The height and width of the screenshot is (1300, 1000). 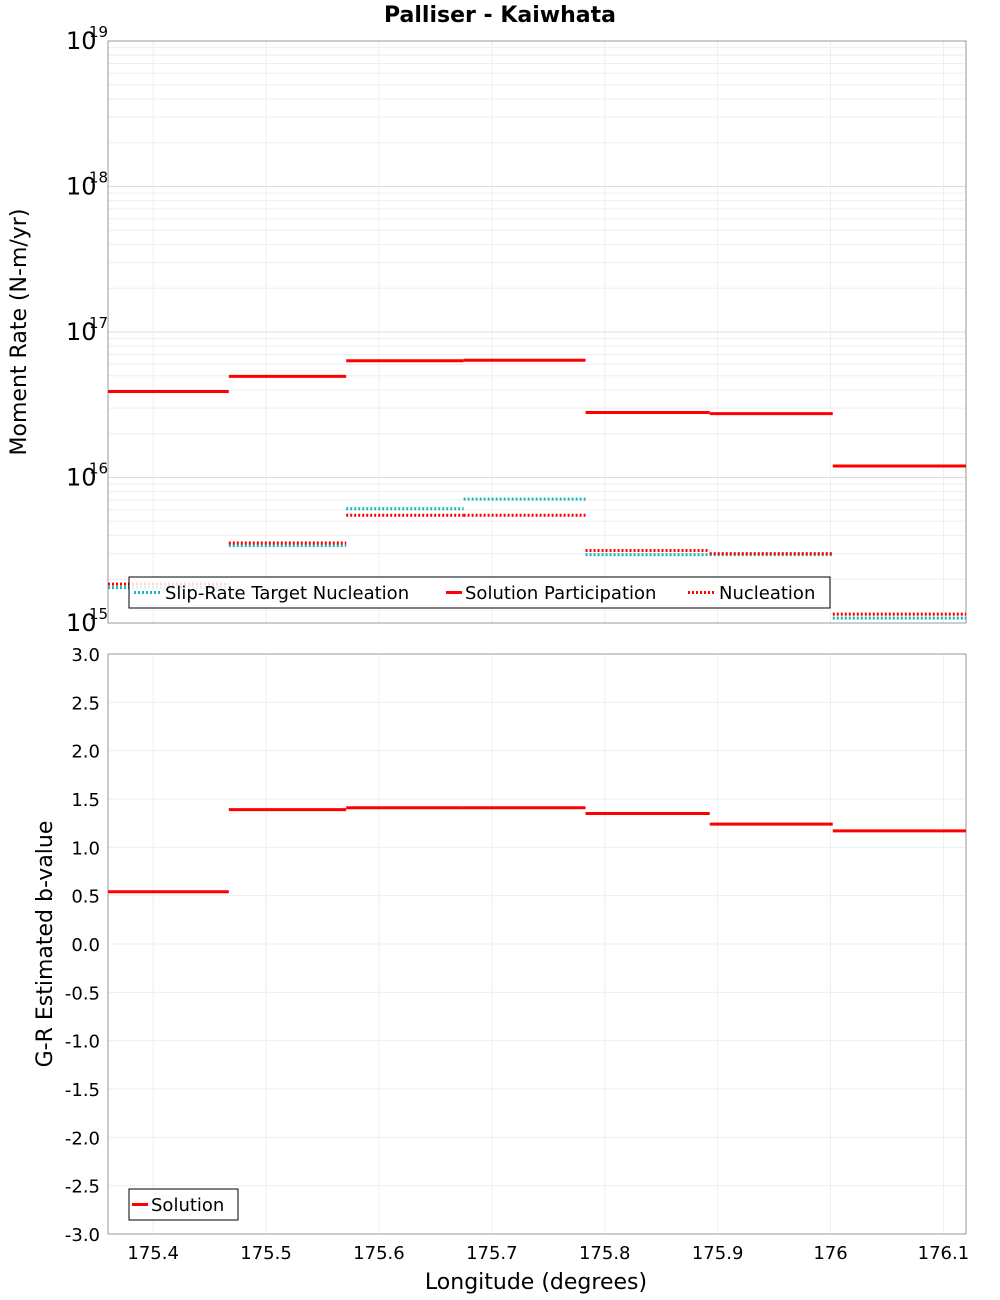 What do you see at coordinates (85, 945) in the screenshot?
I see `bottom-y-tick-label: 0.0` at bounding box center [85, 945].